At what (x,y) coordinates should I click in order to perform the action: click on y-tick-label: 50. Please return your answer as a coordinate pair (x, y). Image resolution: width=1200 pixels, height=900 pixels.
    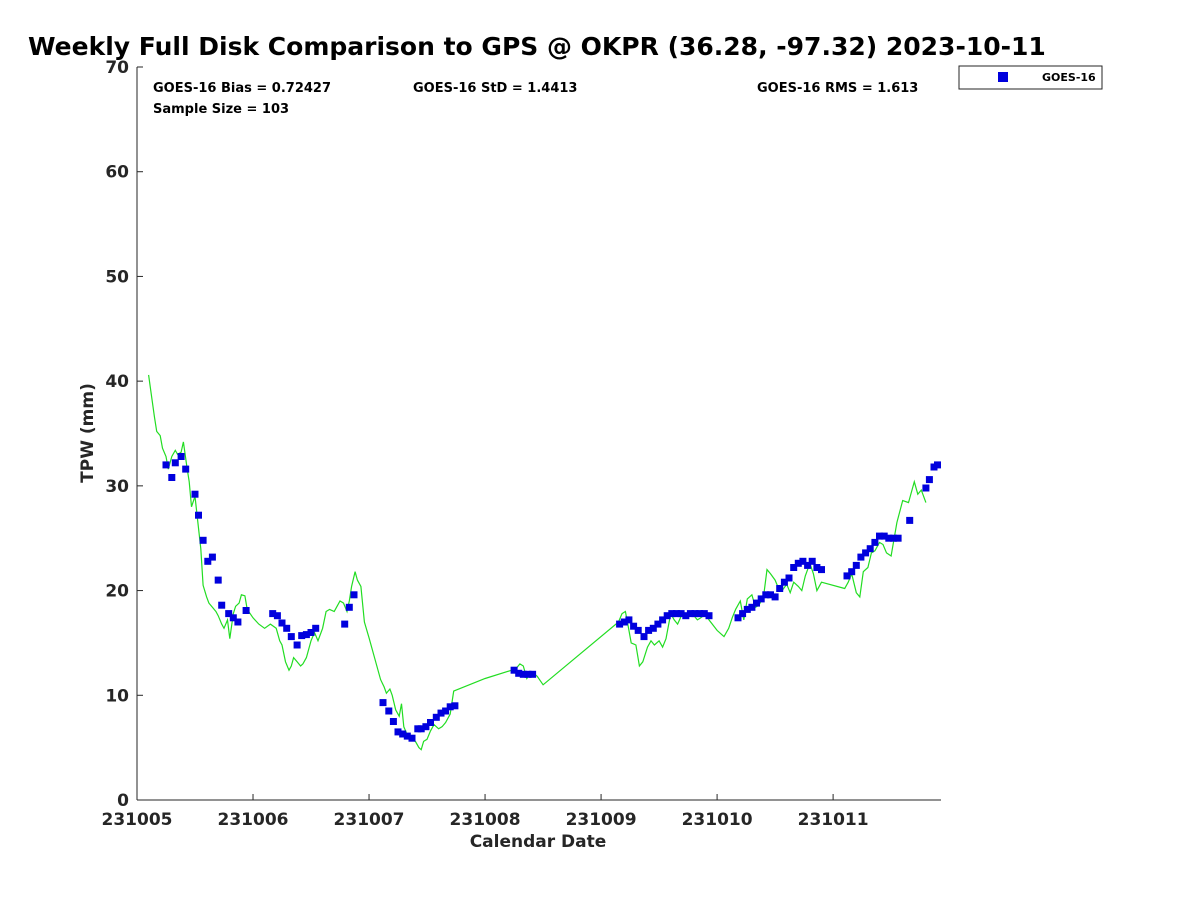
    Looking at the image, I should click on (117, 277).